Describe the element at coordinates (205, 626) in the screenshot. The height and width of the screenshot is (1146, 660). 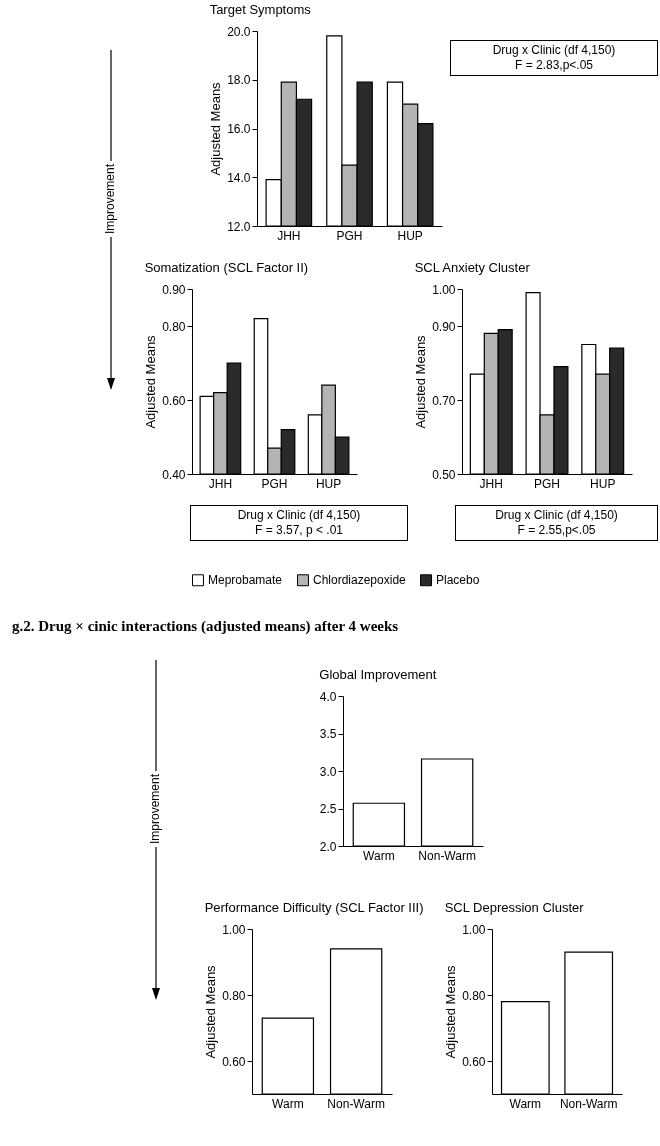
I see `text: g.2. Drug × cinic interactions (adjusted means) after 4 weeks` at that location.